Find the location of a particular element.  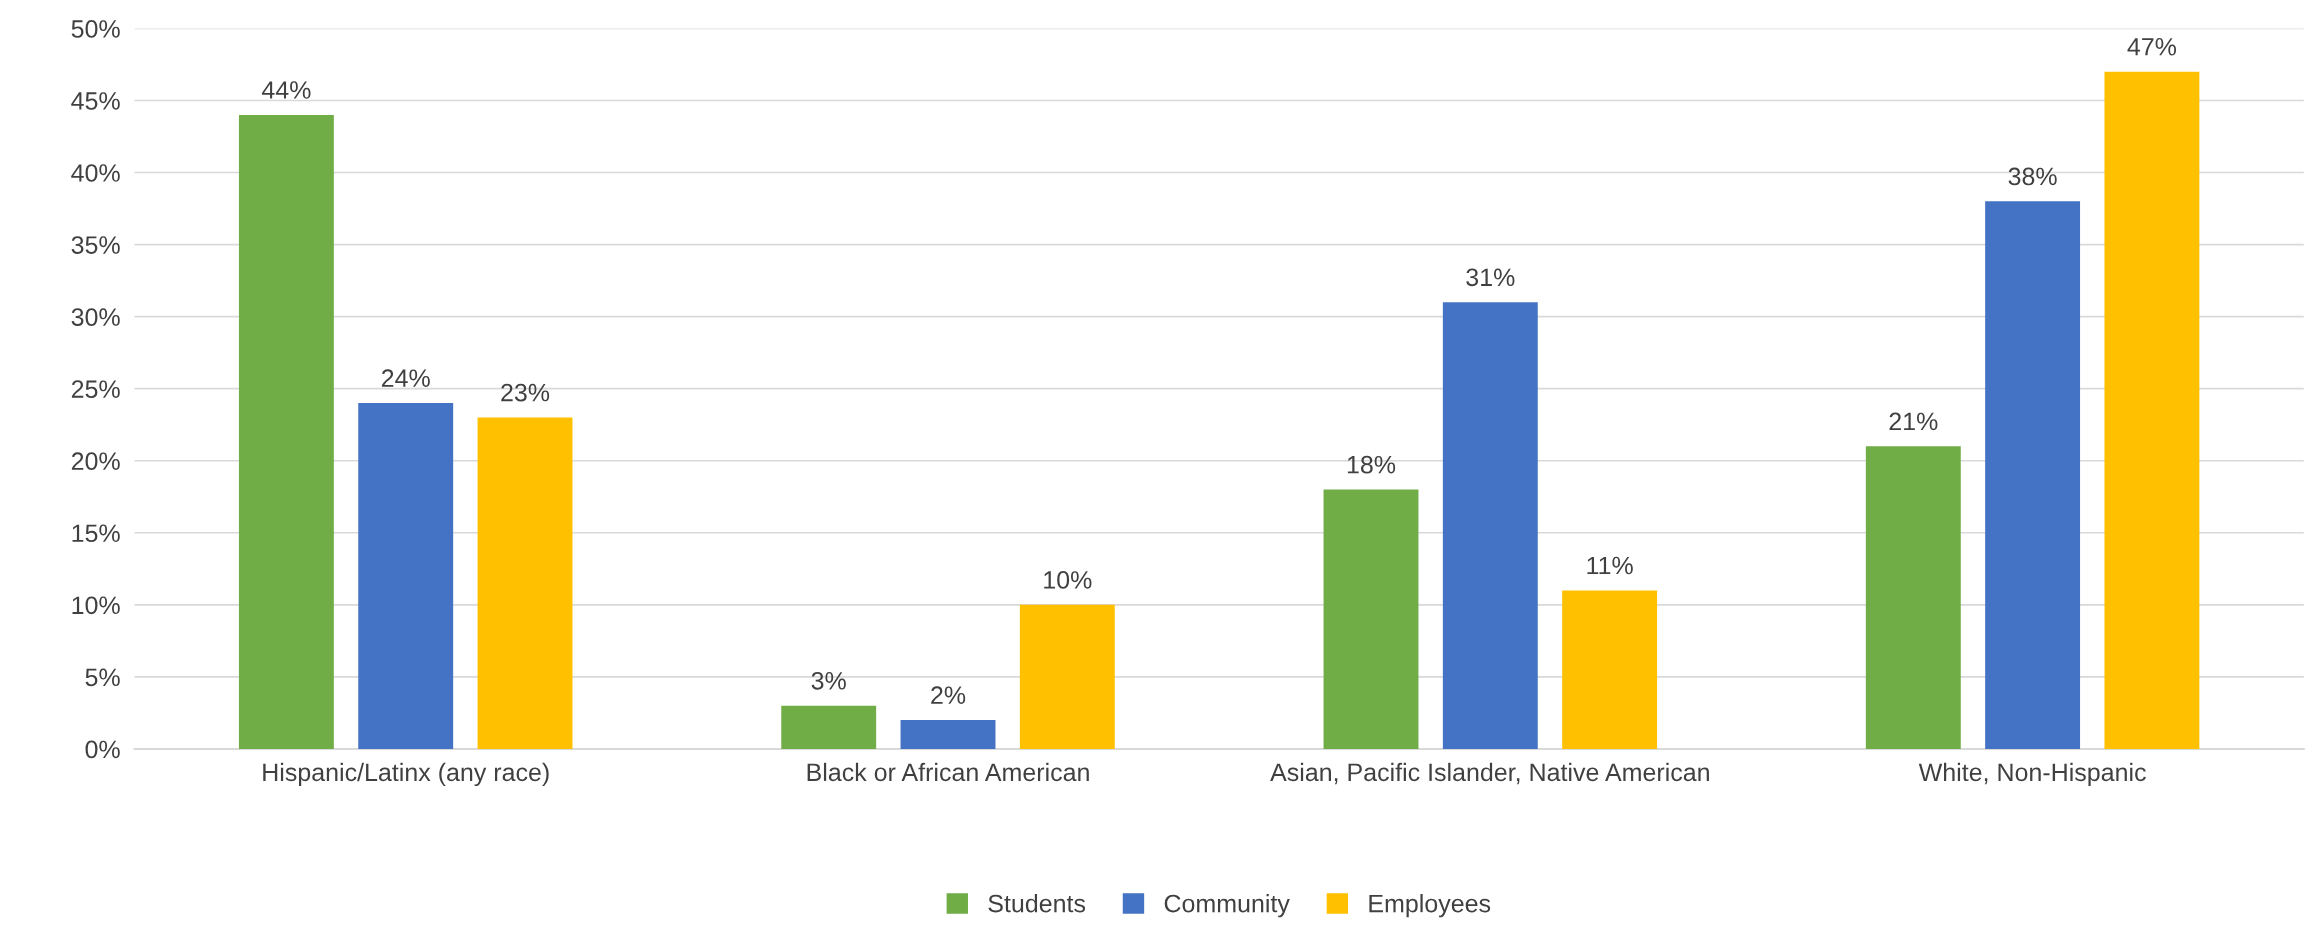

data-label: 18% is located at coordinates (1371, 464).